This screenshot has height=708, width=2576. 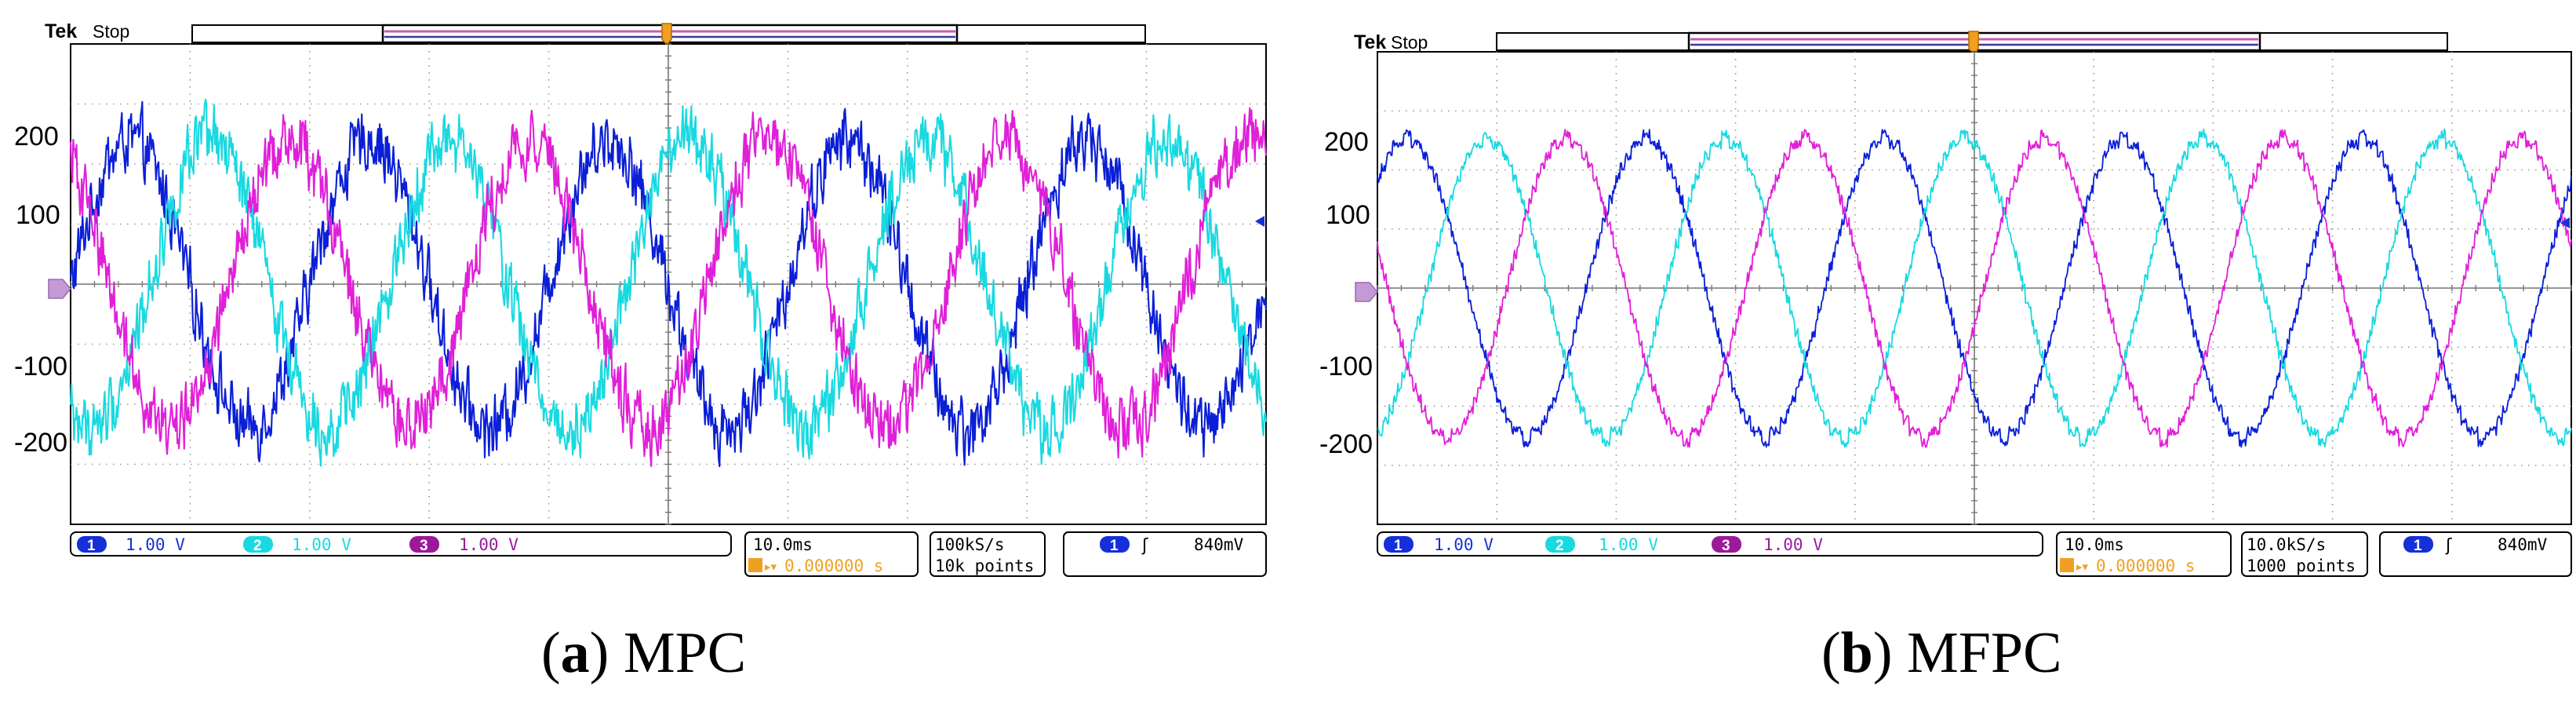 I want to click on caption-b: (b) MFPC, so click(x=1942, y=653).